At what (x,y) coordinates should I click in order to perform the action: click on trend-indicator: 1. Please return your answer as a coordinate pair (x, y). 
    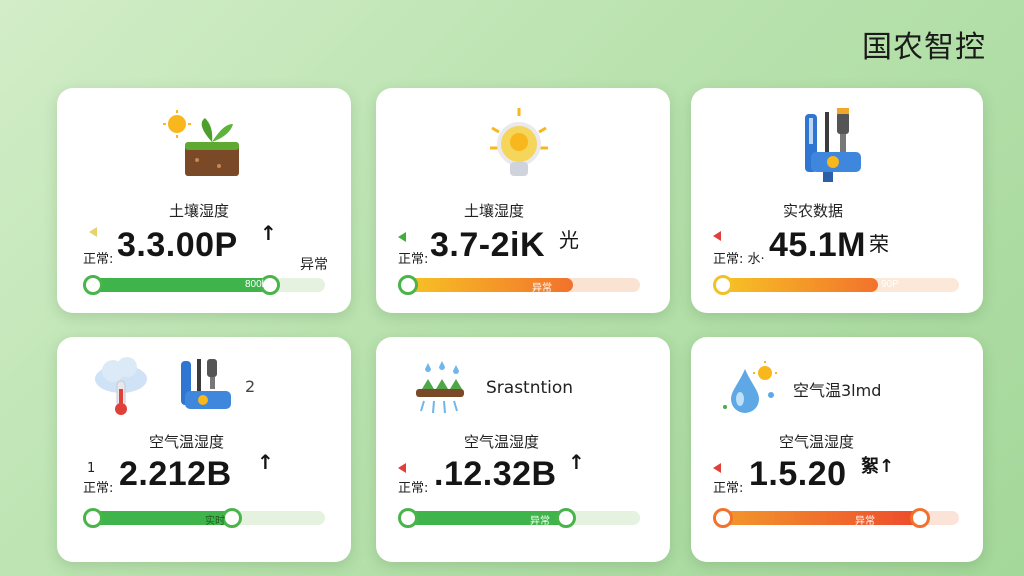
    Looking at the image, I should click on (91, 468).